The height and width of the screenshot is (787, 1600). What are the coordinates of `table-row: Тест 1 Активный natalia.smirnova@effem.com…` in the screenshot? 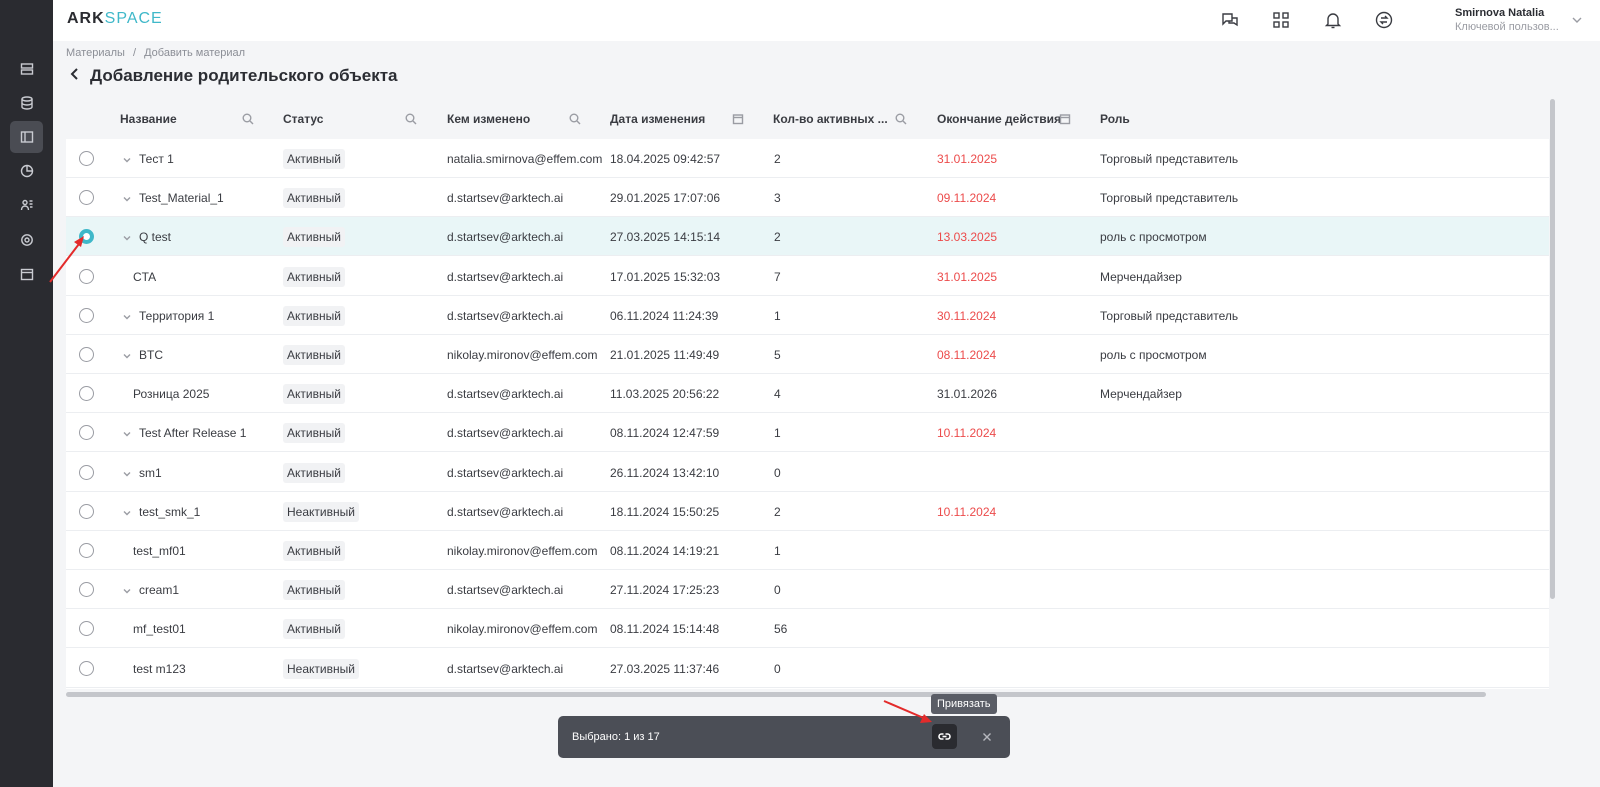 It's located at (807, 158).